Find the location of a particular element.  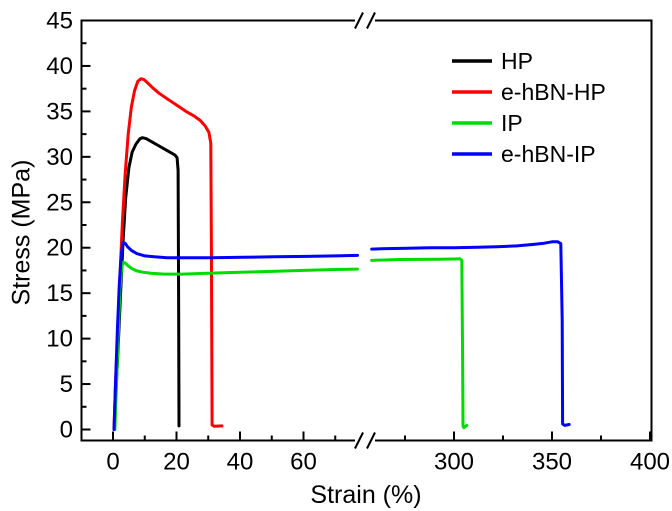

y-tick-label: 40 is located at coordinates (59, 66).